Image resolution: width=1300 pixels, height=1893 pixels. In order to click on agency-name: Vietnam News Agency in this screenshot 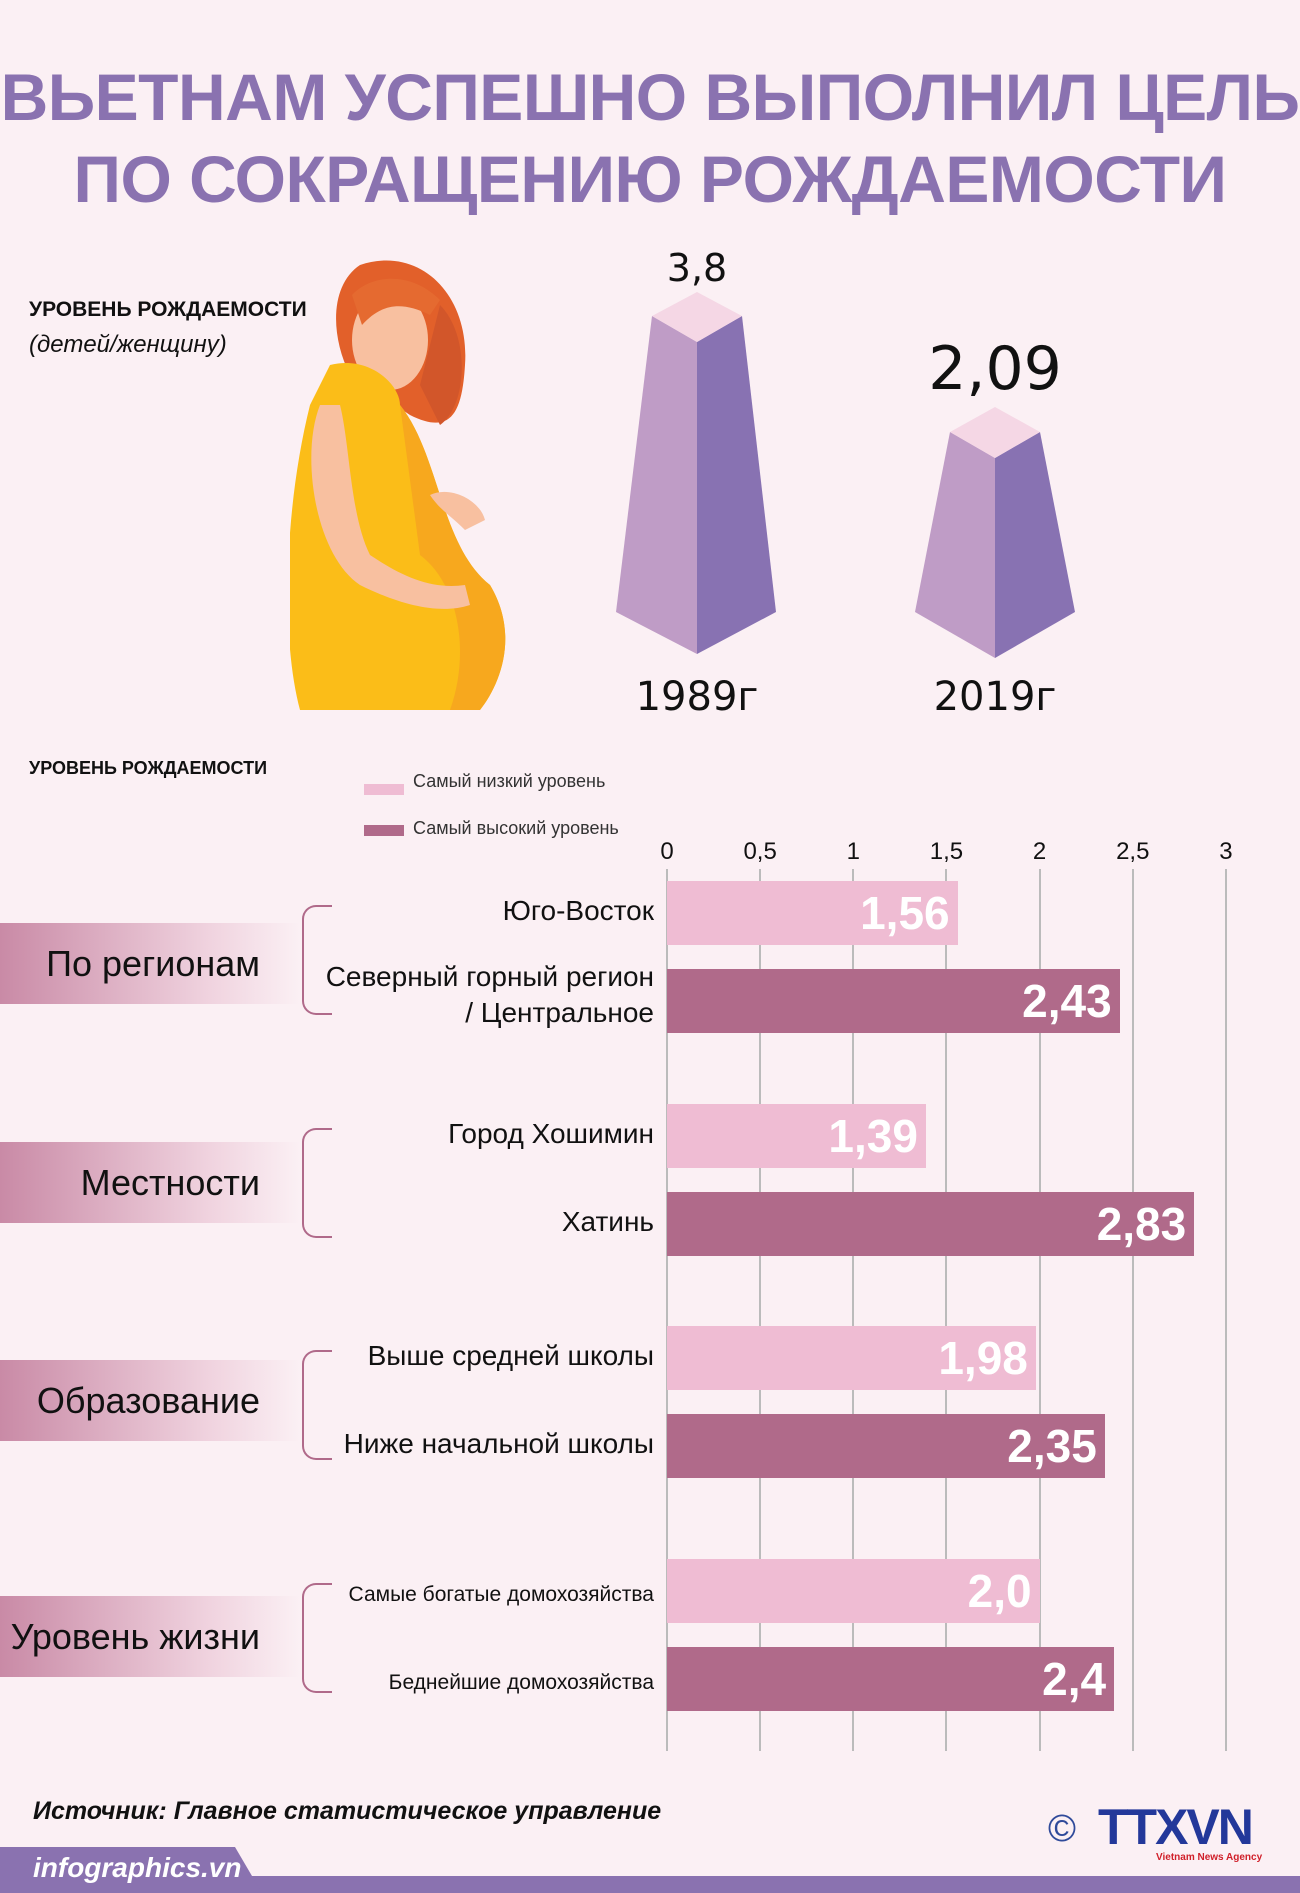, I will do `click(1209, 1857)`.